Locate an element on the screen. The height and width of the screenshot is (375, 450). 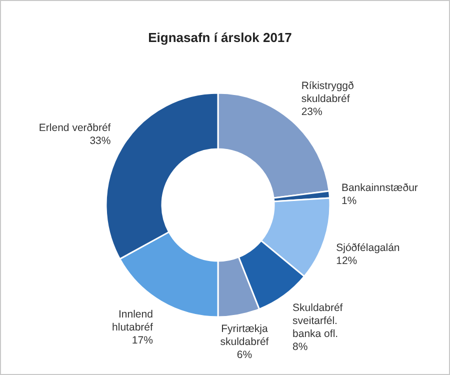
slice-label: Ríkistryggð skuldabréf is located at coordinates (327, 92).